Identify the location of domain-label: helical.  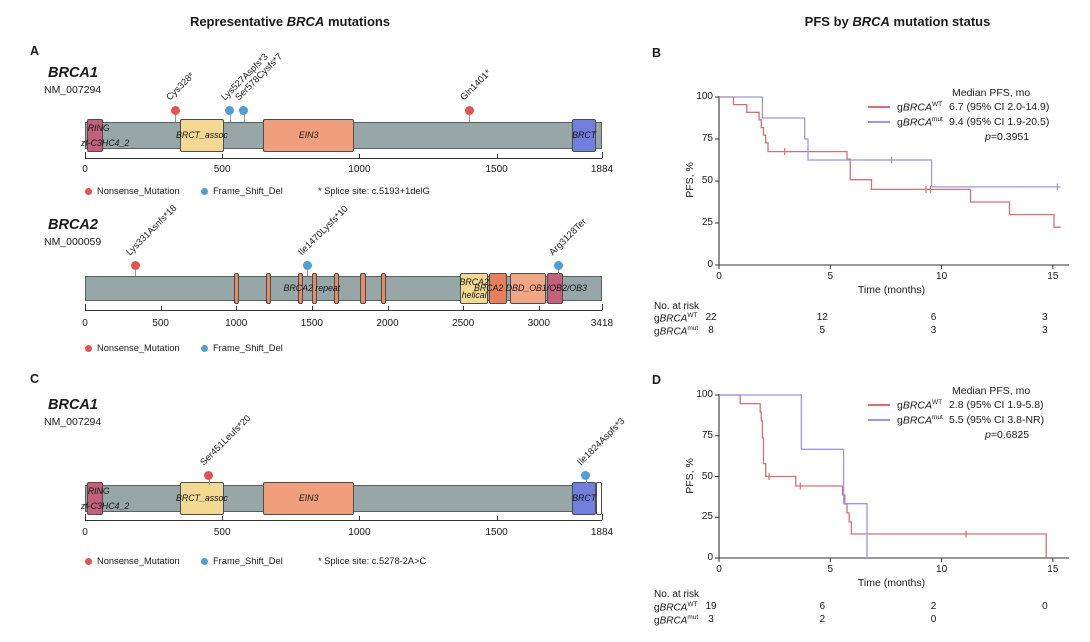
(474, 295).